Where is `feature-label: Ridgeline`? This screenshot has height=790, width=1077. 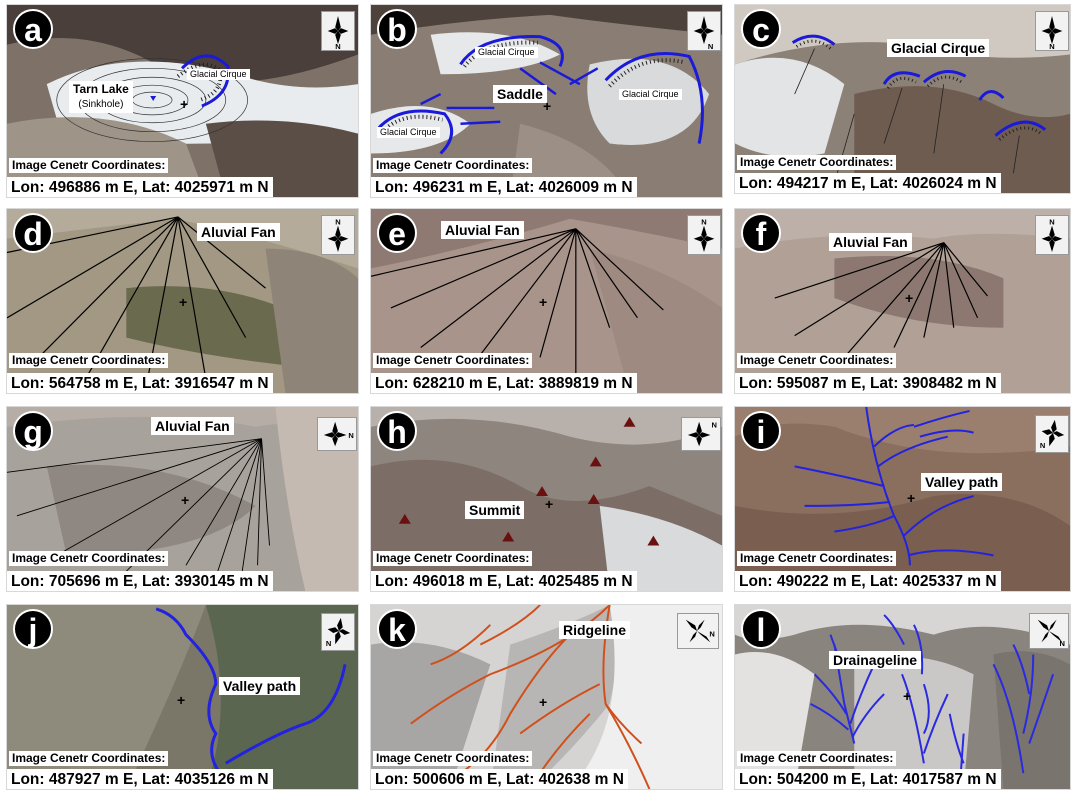
feature-label: Ridgeline is located at coordinates (595, 630).